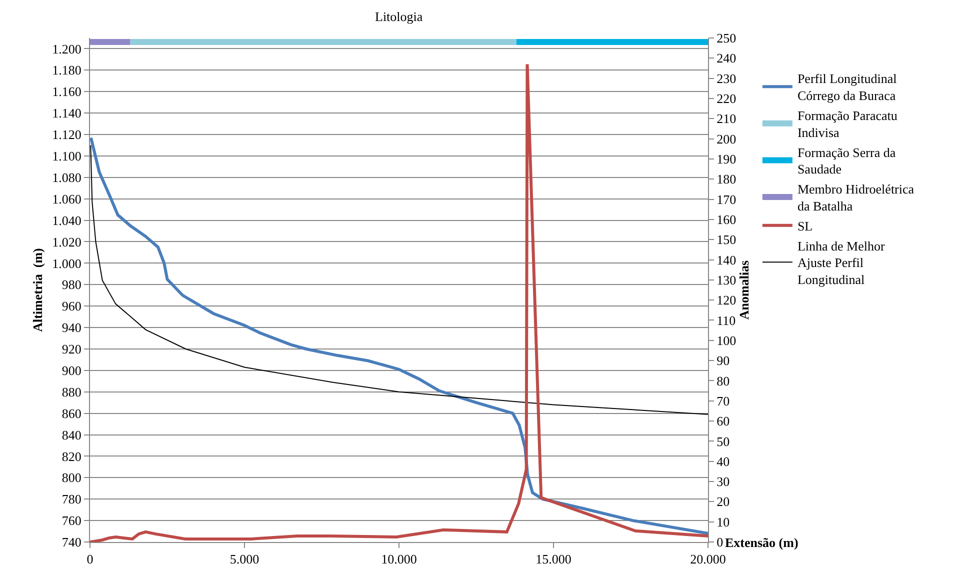  What do you see at coordinates (726, 340) in the screenshot?
I see `y2-tick-label: 100` at bounding box center [726, 340].